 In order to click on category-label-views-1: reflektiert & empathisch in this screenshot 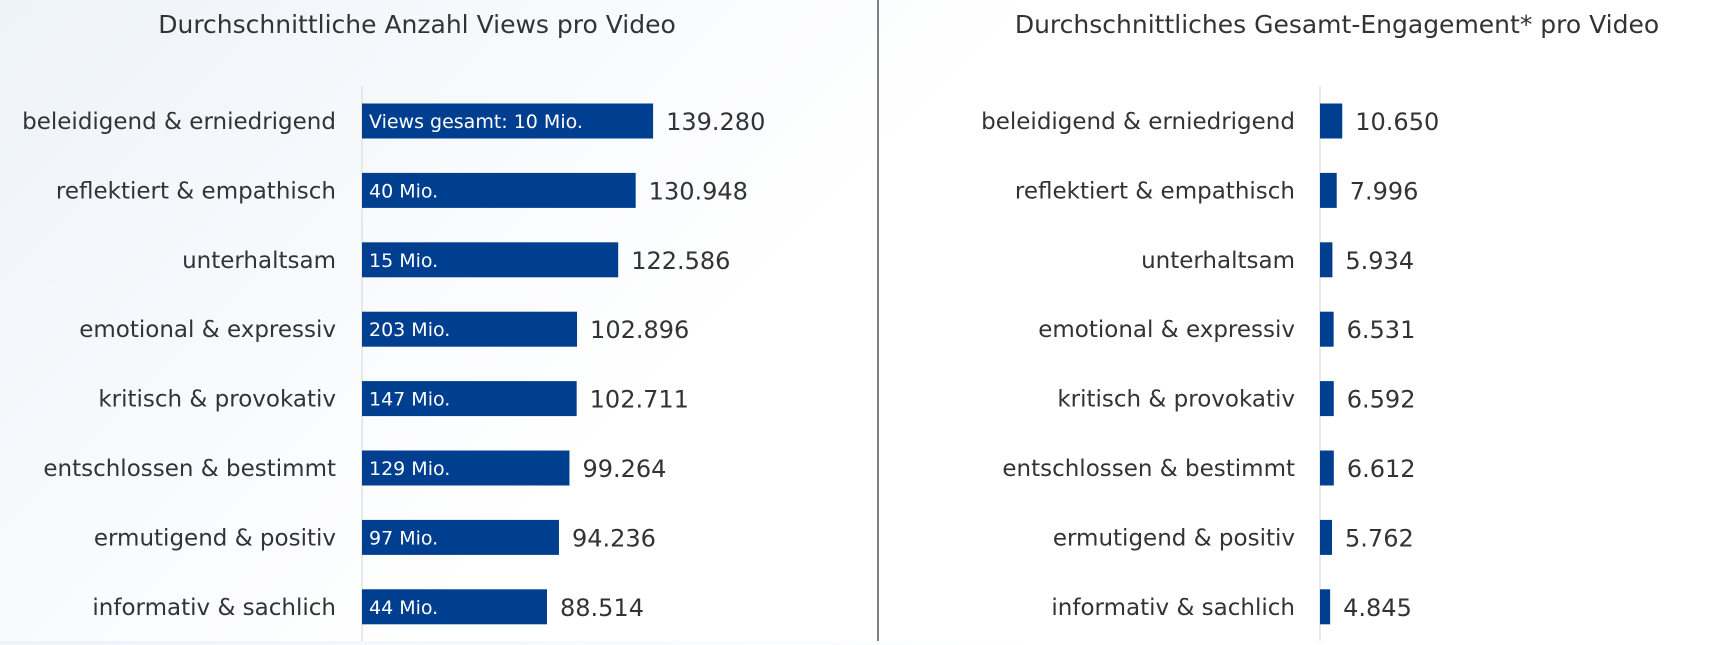, I will do `click(196, 191)`.